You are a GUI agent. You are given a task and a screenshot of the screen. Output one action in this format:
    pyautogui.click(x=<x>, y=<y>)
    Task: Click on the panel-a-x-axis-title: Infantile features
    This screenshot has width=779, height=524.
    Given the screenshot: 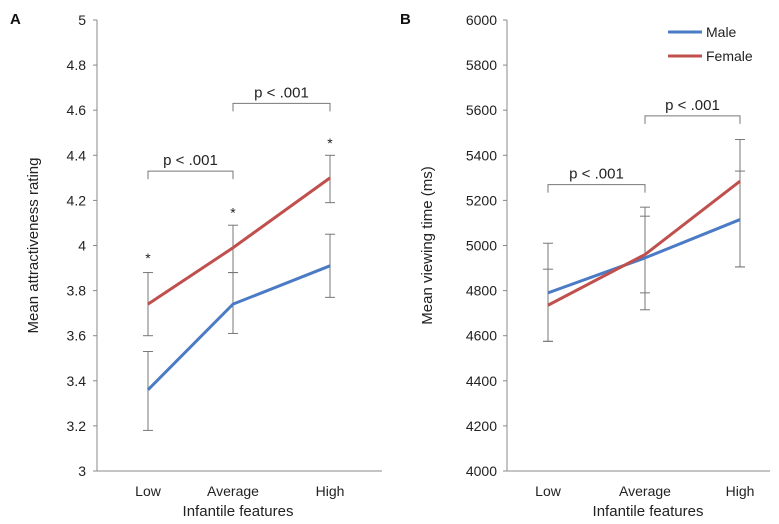 What is the action you would take?
    pyautogui.click(x=238, y=511)
    